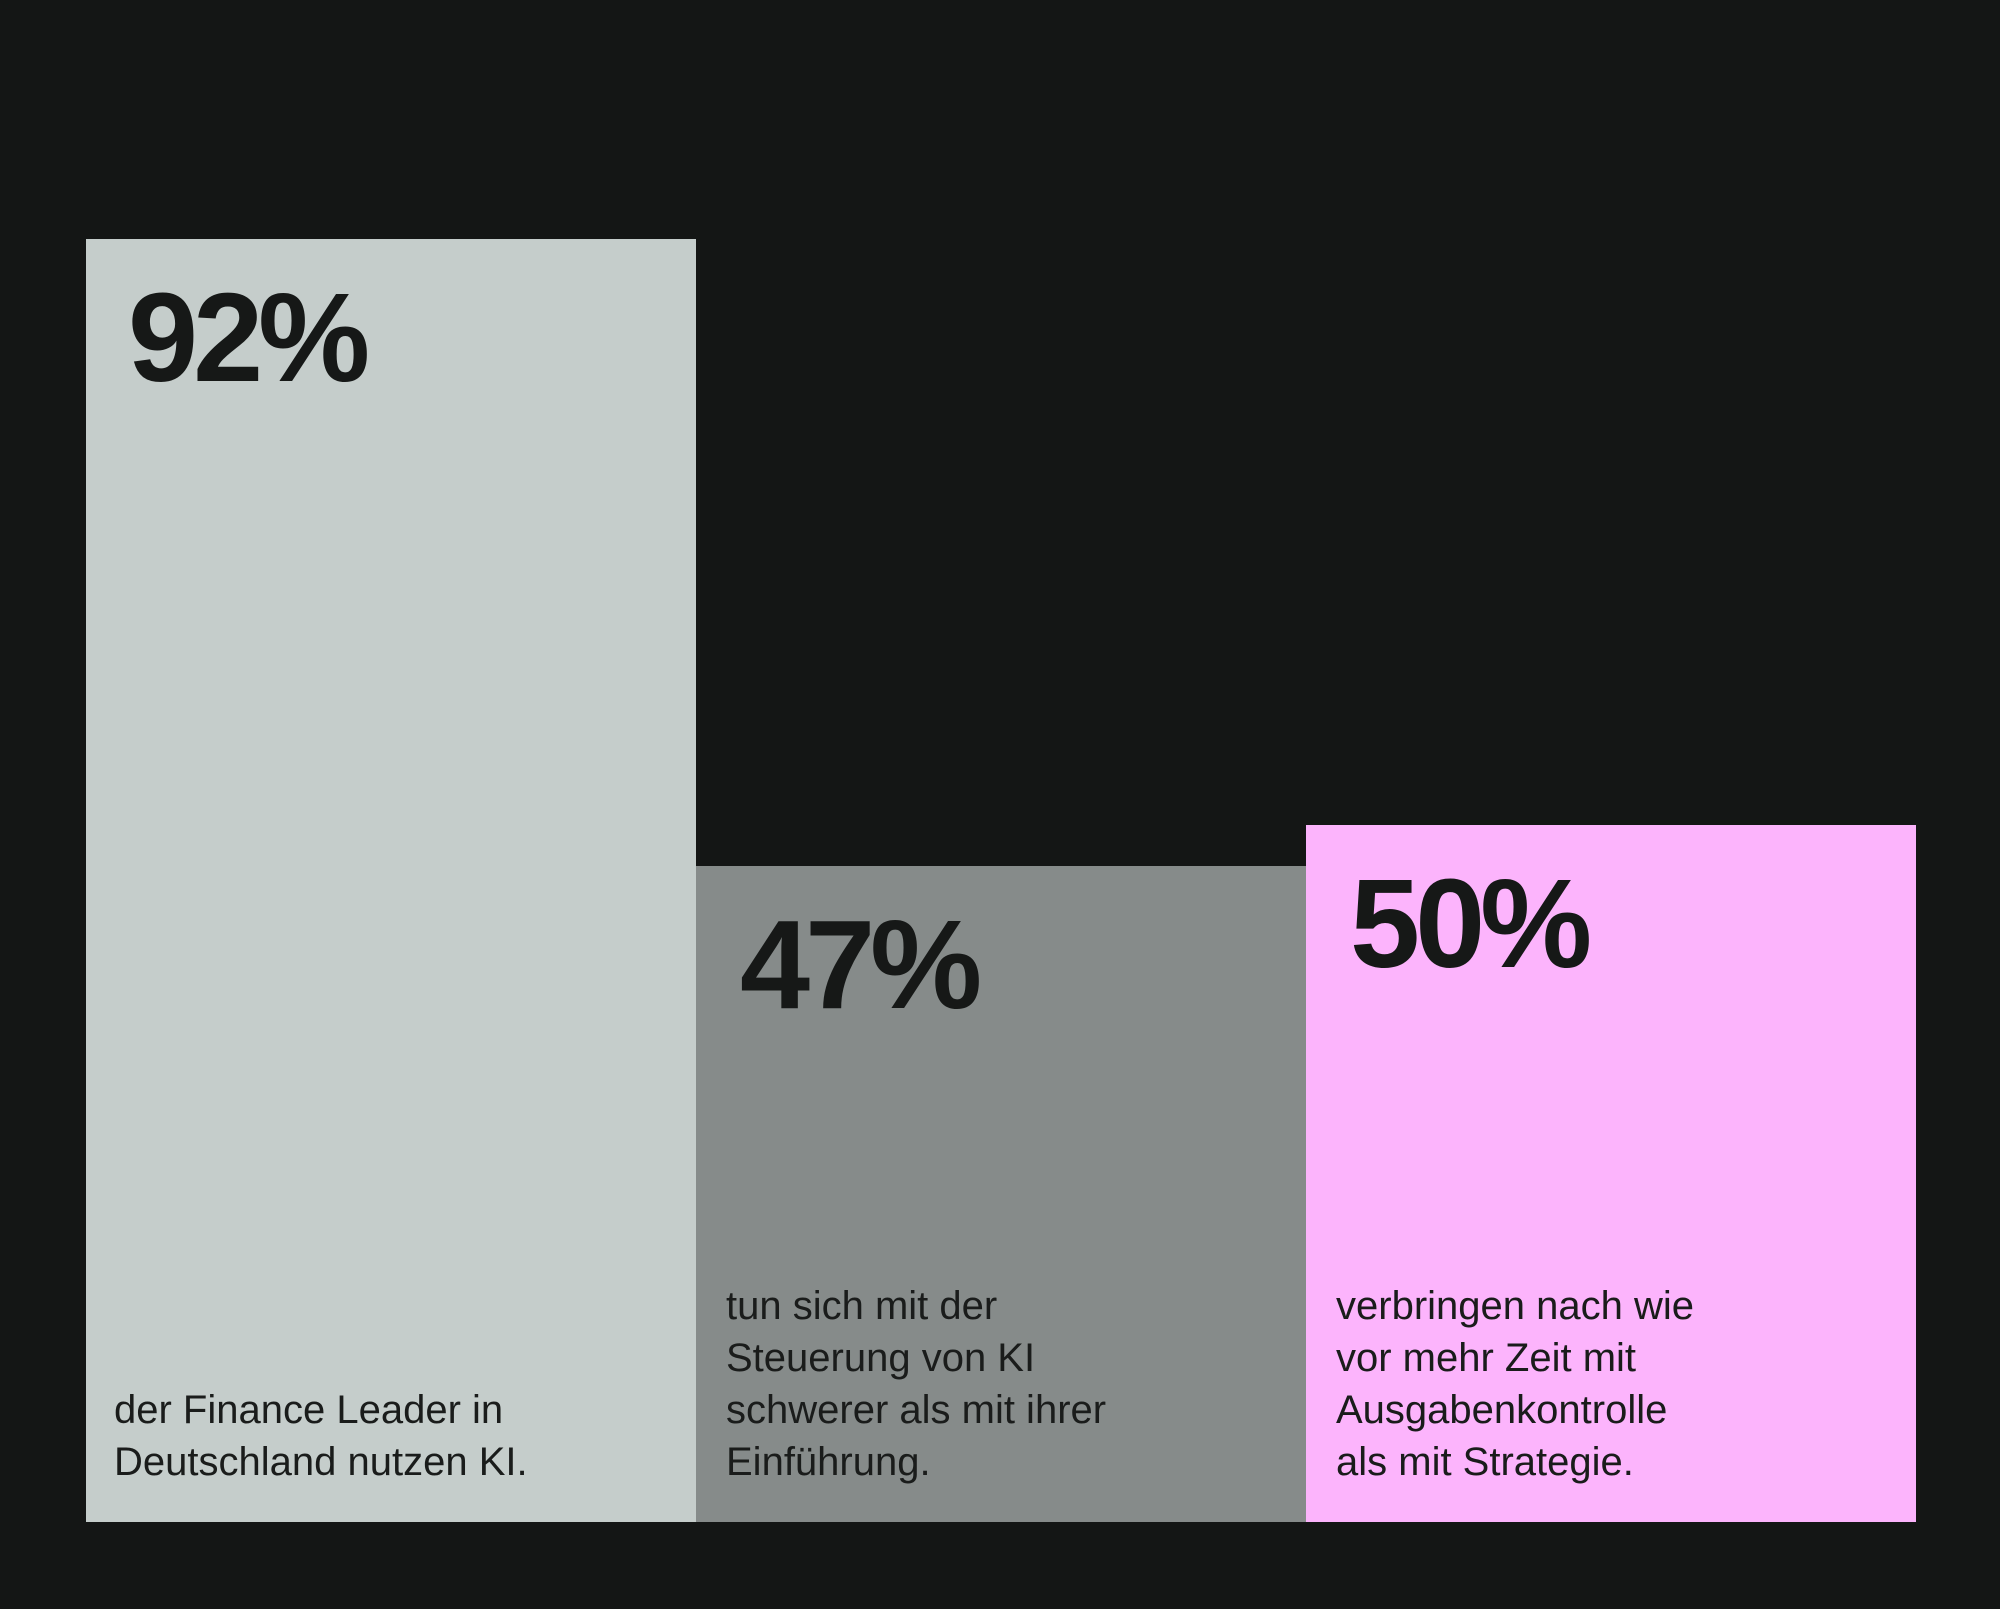  What do you see at coordinates (861, 965) in the screenshot?
I see `bar-value-label-2: 47%` at bounding box center [861, 965].